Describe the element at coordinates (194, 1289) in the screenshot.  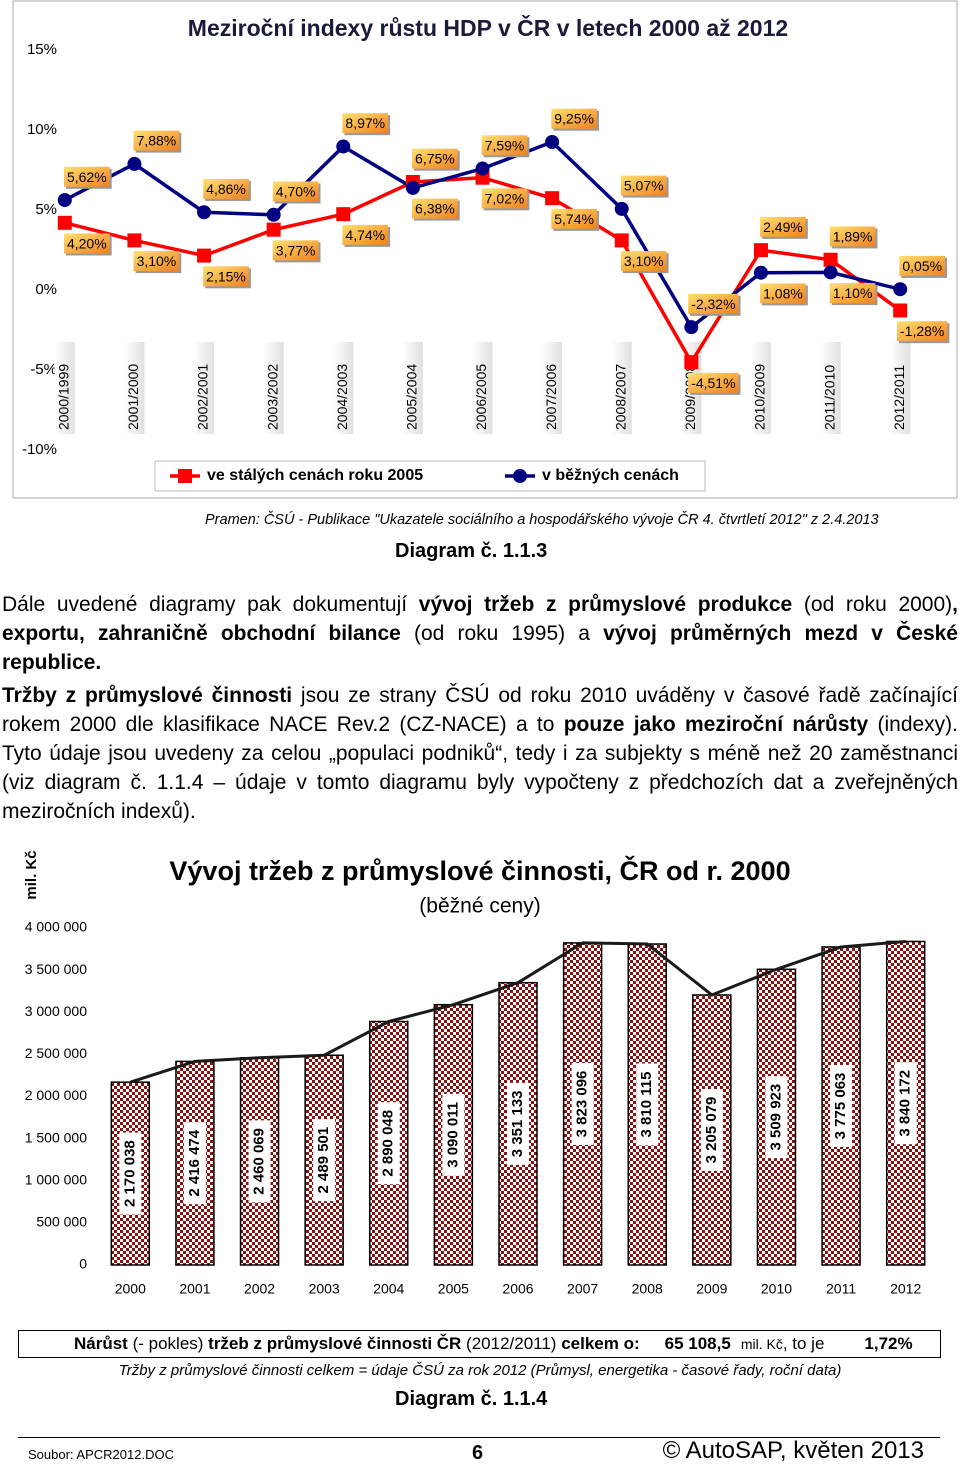
I see `x-tick-label: 2001` at that location.